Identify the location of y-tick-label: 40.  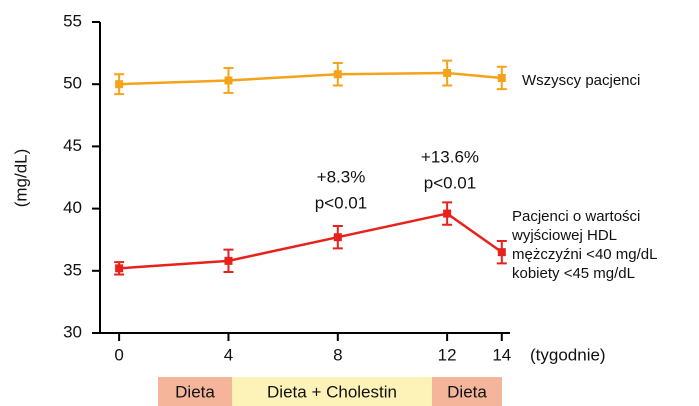
(72, 207).